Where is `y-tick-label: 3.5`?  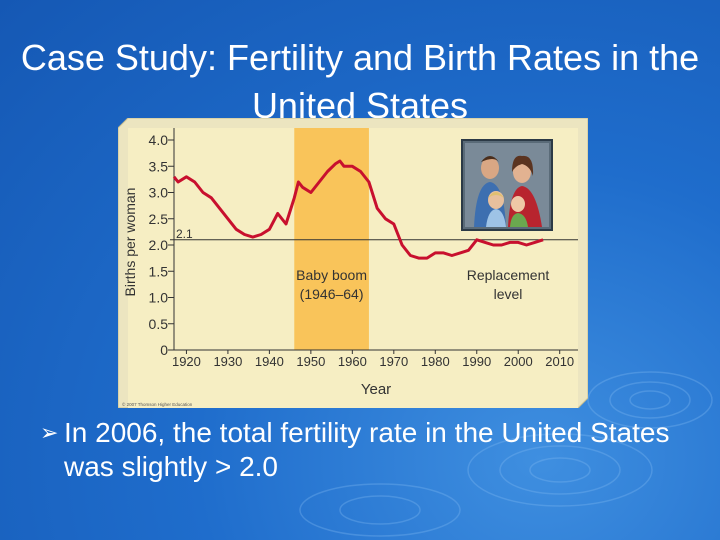 y-tick-label: 3.5 is located at coordinates (159, 166).